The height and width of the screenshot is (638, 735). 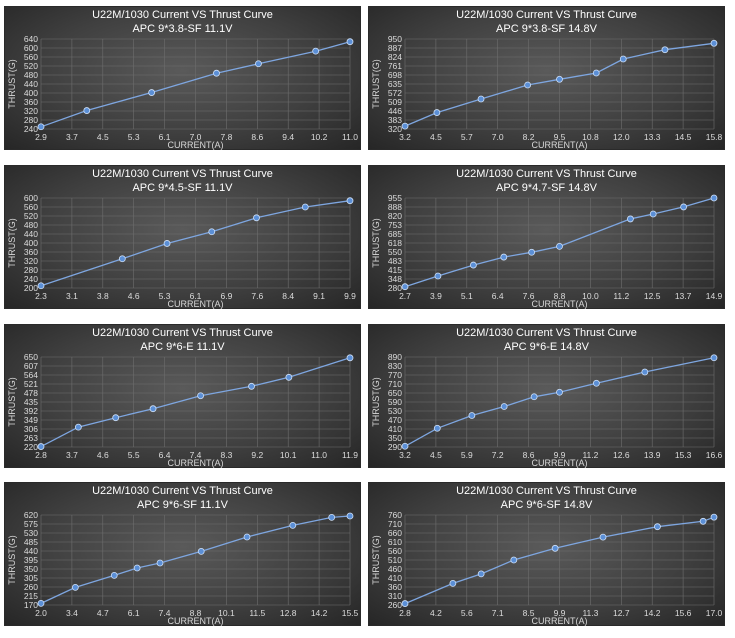 What do you see at coordinates (395, 48) in the screenshot?
I see `y-tick-label: 887` at bounding box center [395, 48].